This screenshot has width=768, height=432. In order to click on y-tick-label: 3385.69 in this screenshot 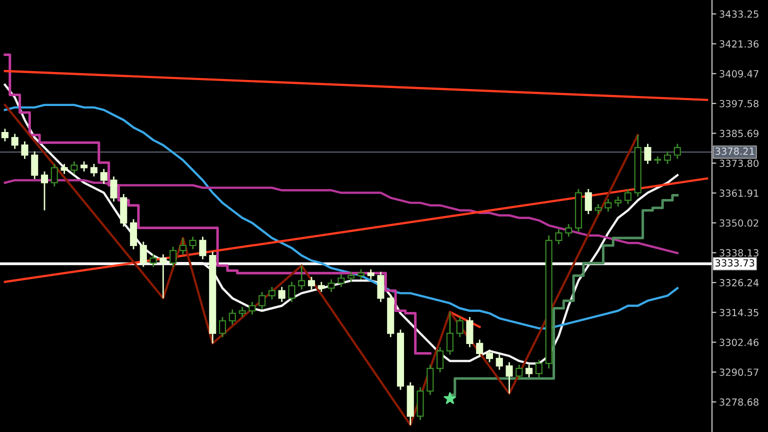, I will do `click(739, 134)`.